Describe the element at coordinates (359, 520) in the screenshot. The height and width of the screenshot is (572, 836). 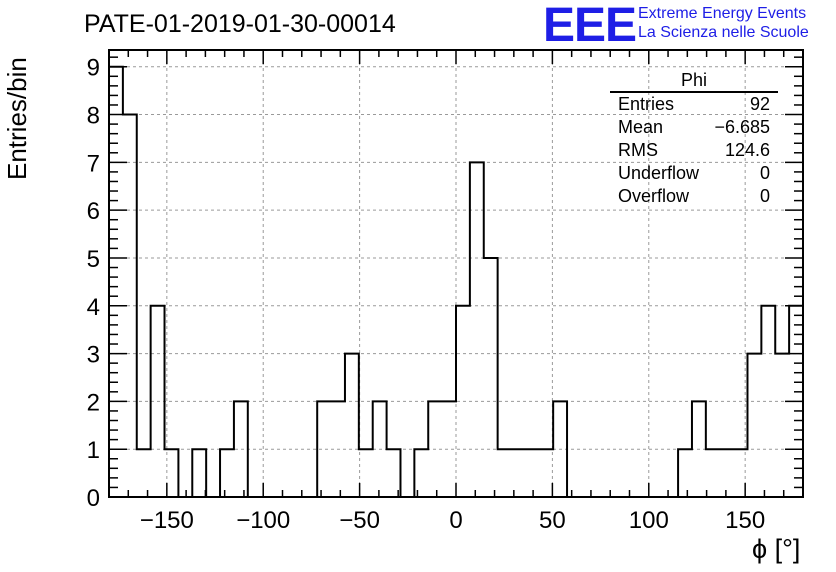
I see `x-tick-label: −50` at that location.